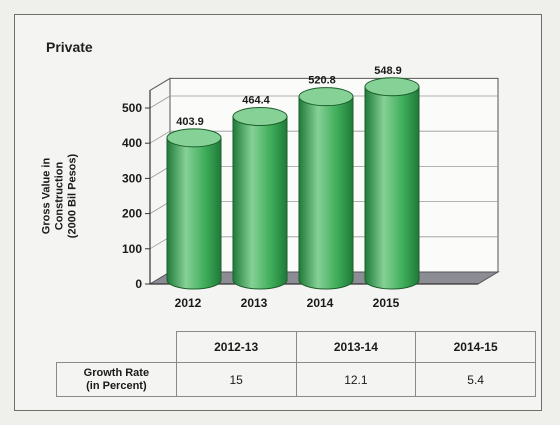 This screenshot has width=560, height=425. Describe the element at coordinates (116, 372) in the screenshot. I see `row-label-line: Growth Rate` at that location.